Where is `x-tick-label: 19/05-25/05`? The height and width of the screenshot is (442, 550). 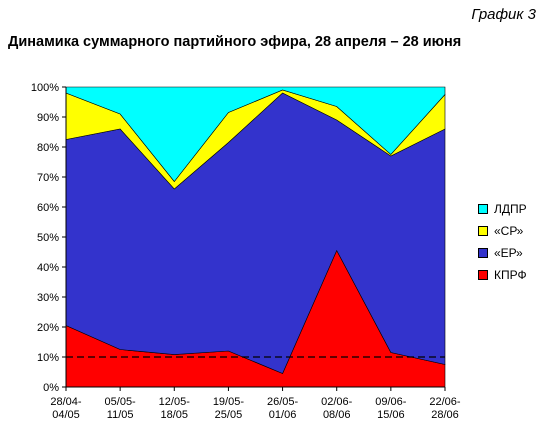
x-tick-label: 19/05-25/05 is located at coordinates (229, 408).